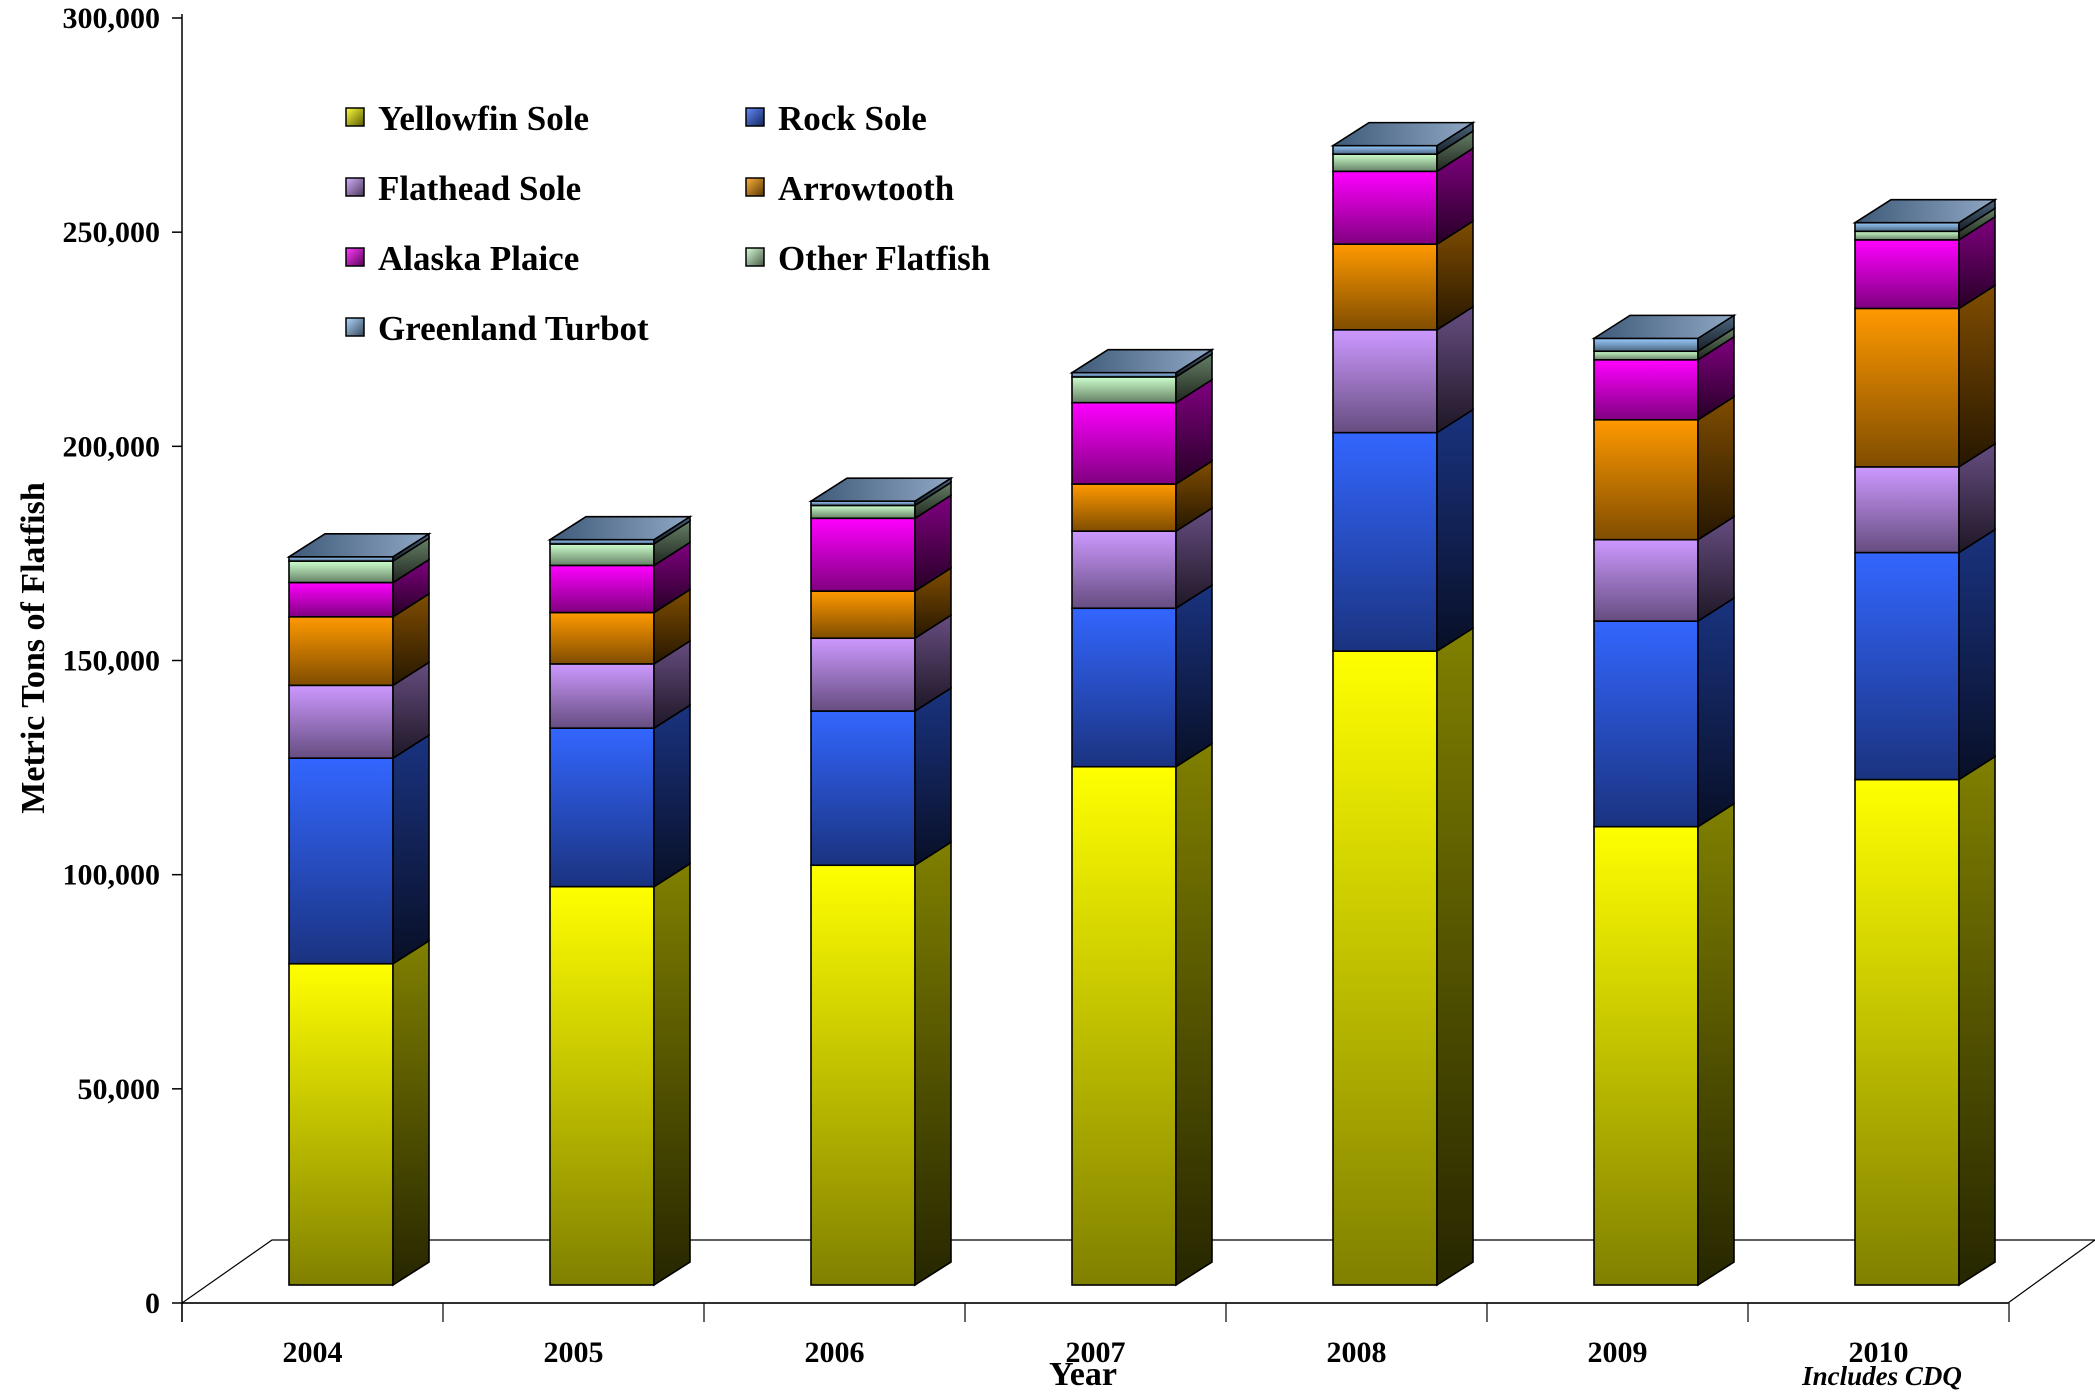  What do you see at coordinates (884, 258) in the screenshot?
I see `legend-label: Other Flatfish` at bounding box center [884, 258].